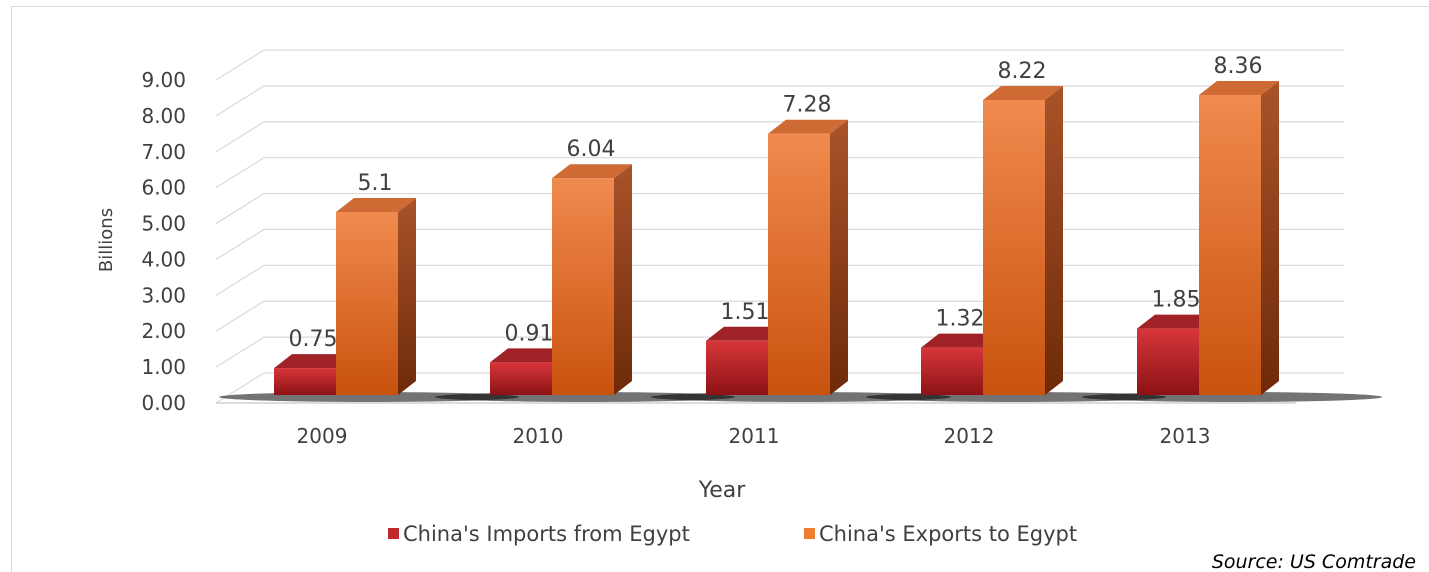 The width and height of the screenshot is (1429, 572). What do you see at coordinates (591, 149) in the screenshot?
I see `data-label: 6.04` at bounding box center [591, 149].